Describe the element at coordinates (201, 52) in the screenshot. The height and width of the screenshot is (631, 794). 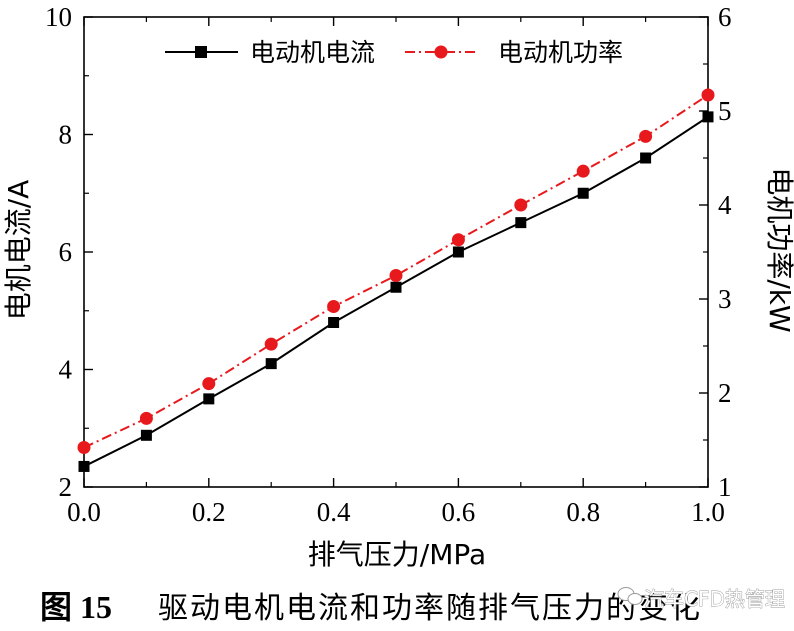
I see `legend-marker-current` at that location.